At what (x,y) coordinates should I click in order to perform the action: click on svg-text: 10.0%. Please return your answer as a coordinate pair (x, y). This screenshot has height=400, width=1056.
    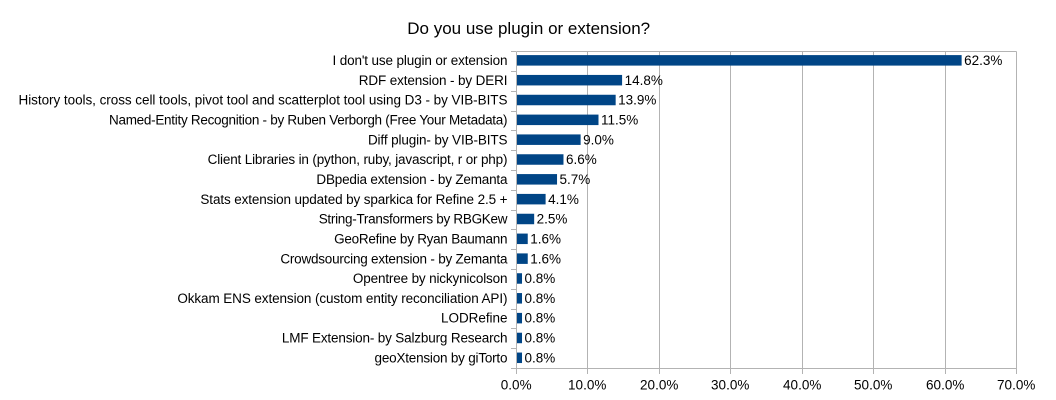
    Looking at the image, I should click on (587, 385).